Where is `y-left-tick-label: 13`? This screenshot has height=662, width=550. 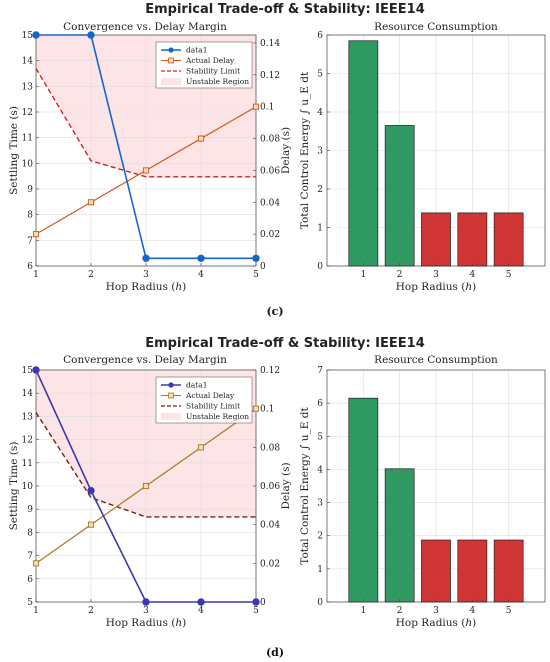
y-left-tick-label: 13 is located at coordinates (28, 87).